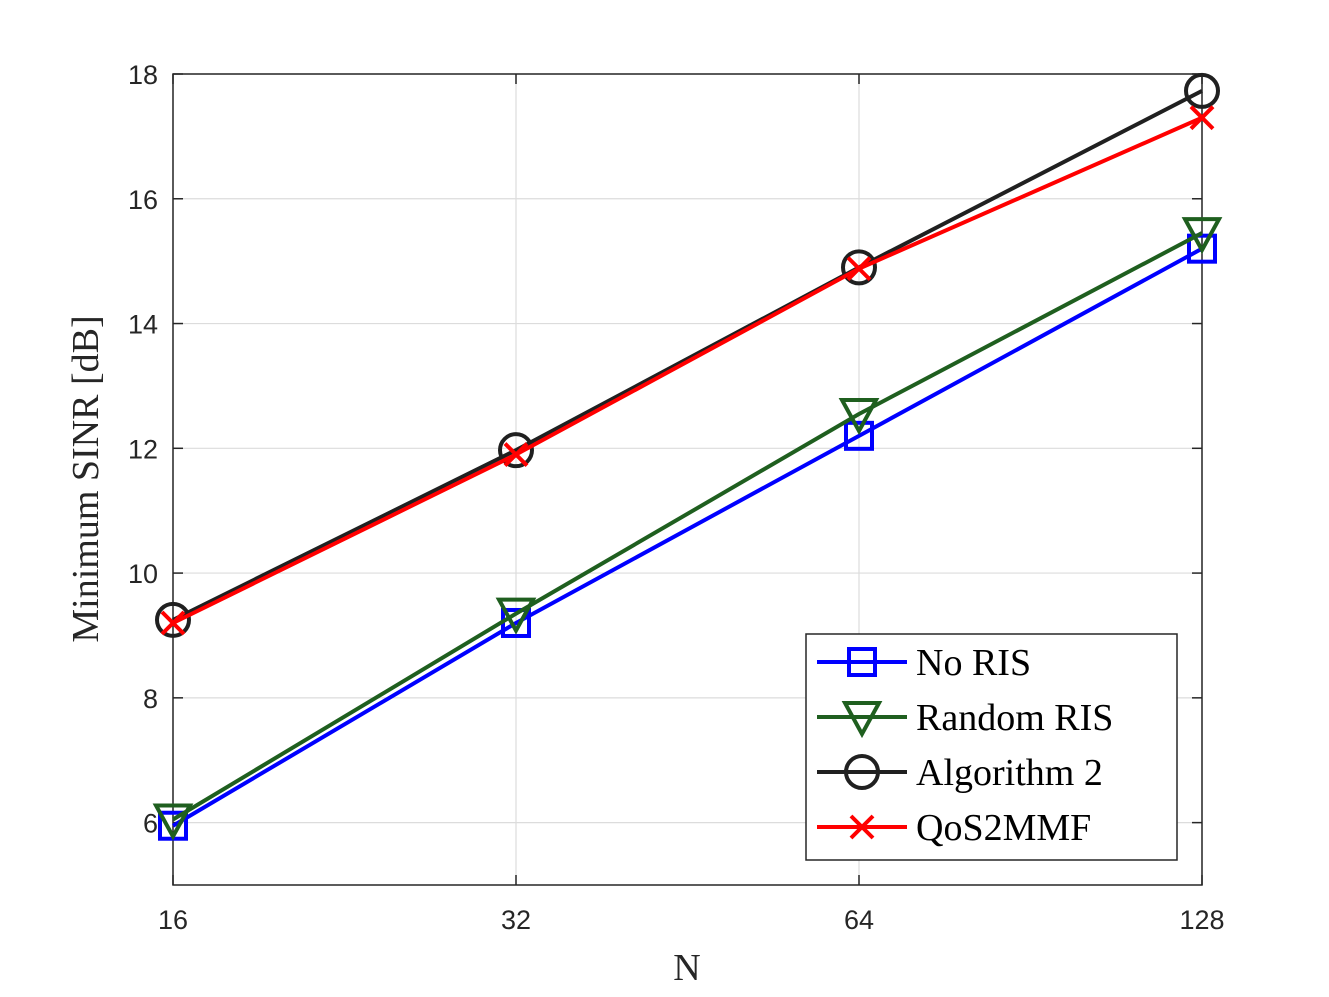 The width and height of the screenshot is (1329, 997). I want to click on y-tick-label: 16, so click(143, 200).